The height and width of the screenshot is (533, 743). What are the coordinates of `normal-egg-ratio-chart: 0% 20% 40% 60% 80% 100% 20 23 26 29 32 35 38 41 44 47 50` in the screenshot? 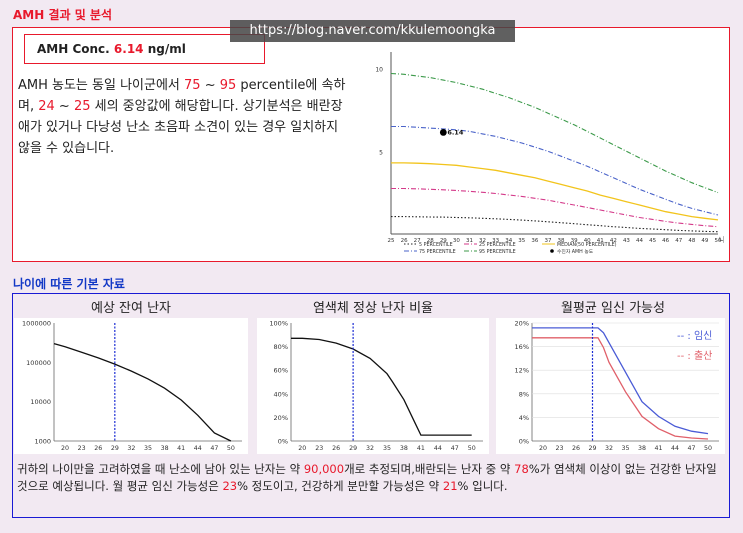 It's located at (373, 386).